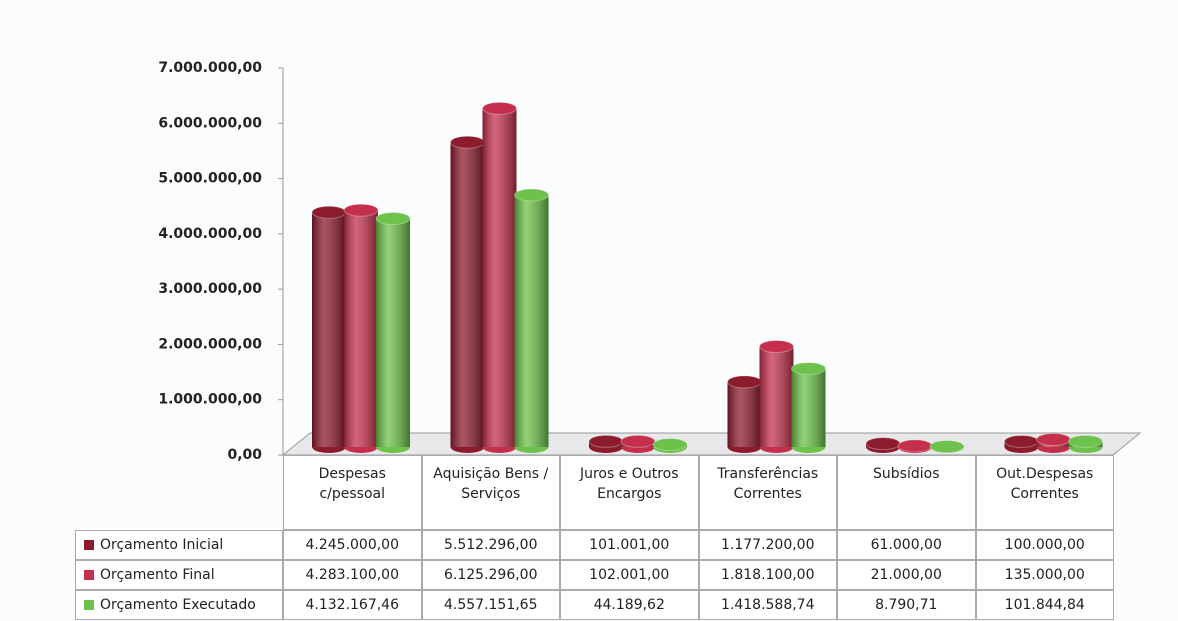 The image size is (1178, 621). Describe the element at coordinates (906, 492) in the screenshot. I see `category-label: Subsídios` at that location.